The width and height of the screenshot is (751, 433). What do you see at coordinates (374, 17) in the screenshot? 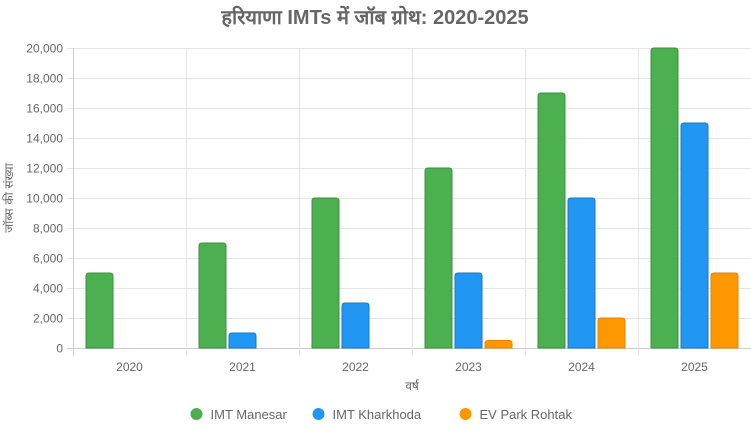
I see `chart-title: हरियाणा IMTs में जॉब ग्रोथ: 2020-2025` at bounding box center [374, 17].